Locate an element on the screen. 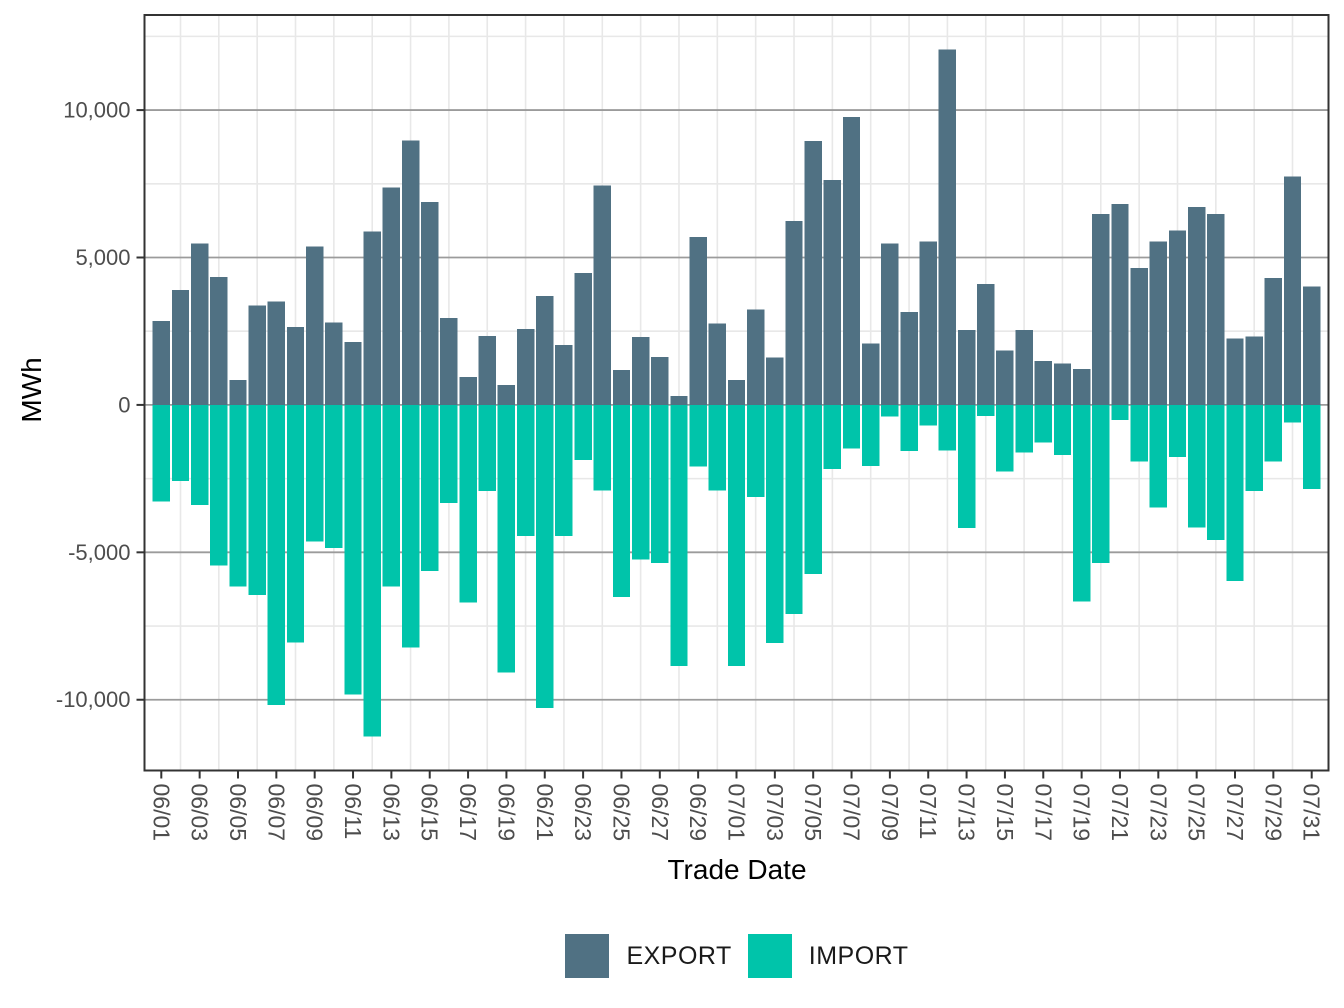 The image size is (1344, 1008). x-tick-label: 06/17 is located at coordinates (468, 813).